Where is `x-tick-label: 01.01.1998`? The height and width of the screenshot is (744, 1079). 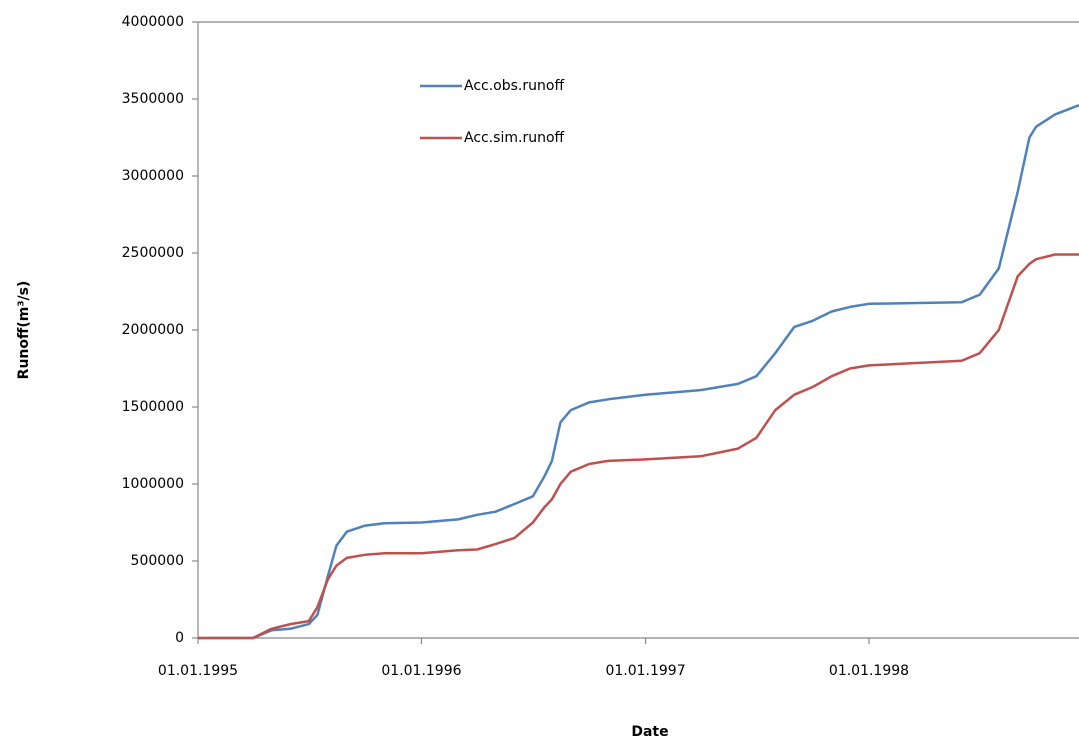
x-tick-label: 01.01.1998 is located at coordinates (869, 671).